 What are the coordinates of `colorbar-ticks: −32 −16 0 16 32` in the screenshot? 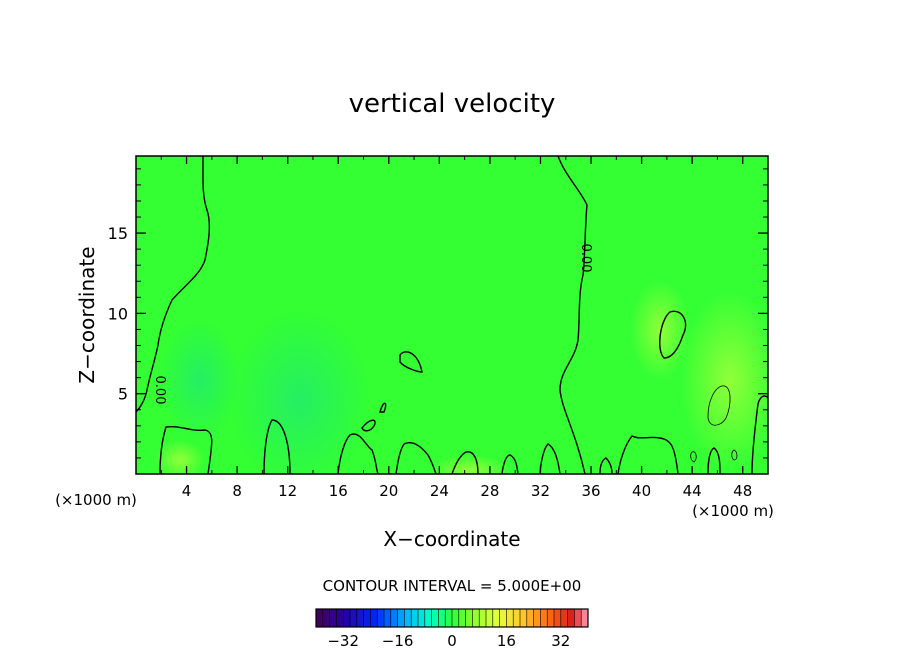 It's located at (448, 641).